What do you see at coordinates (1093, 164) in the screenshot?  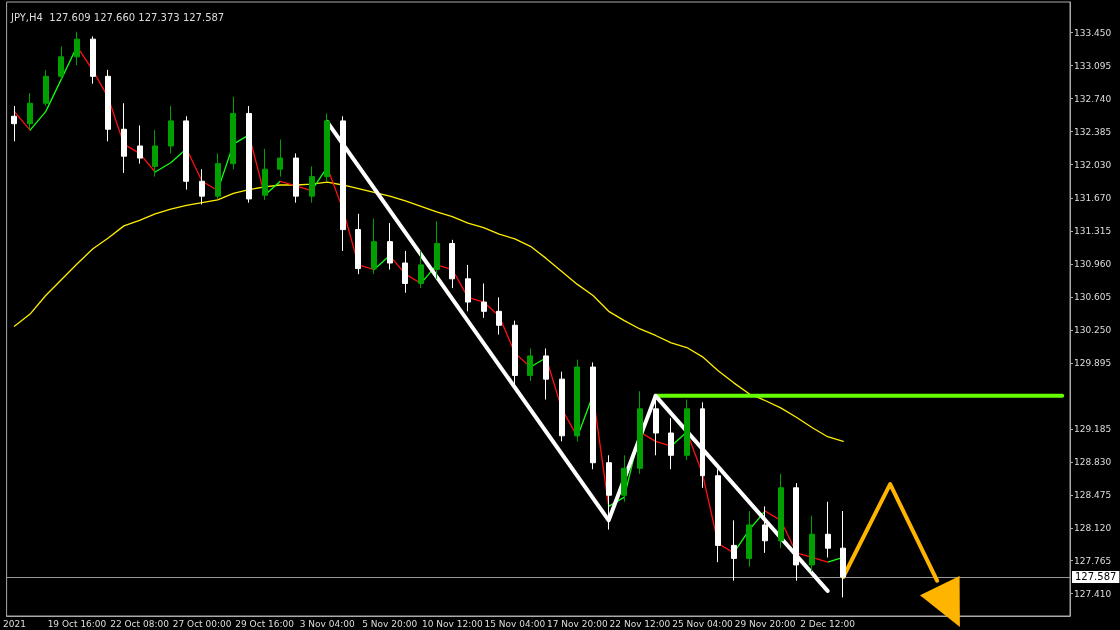 I see `y-tick-label: 132.030` at bounding box center [1093, 164].